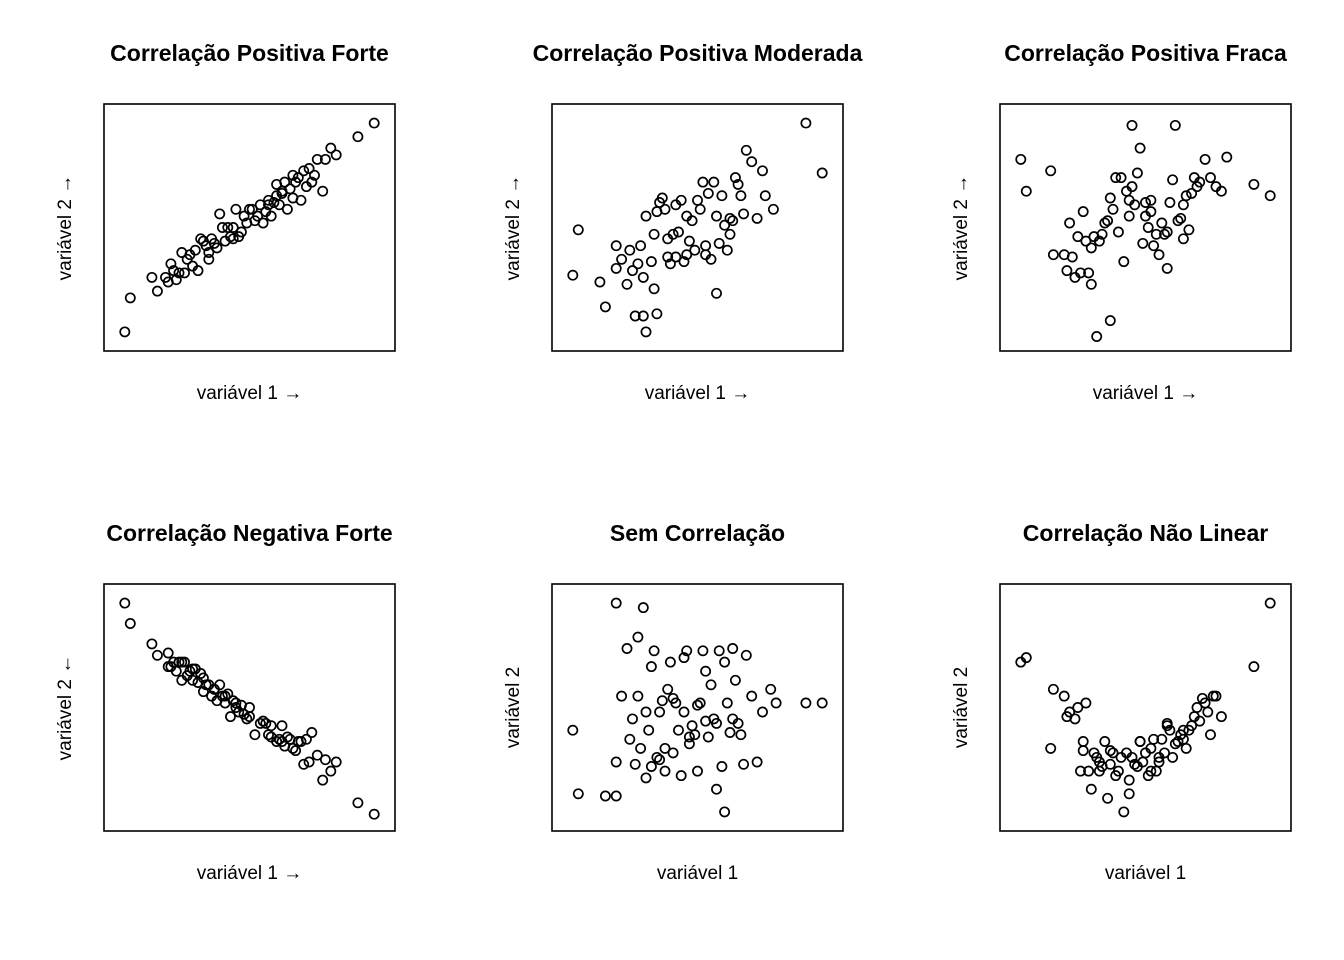 The width and height of the screenshot is (1344, 960). I want to click on panel-title: Correlação Positiva Forte, so click(249, 53).